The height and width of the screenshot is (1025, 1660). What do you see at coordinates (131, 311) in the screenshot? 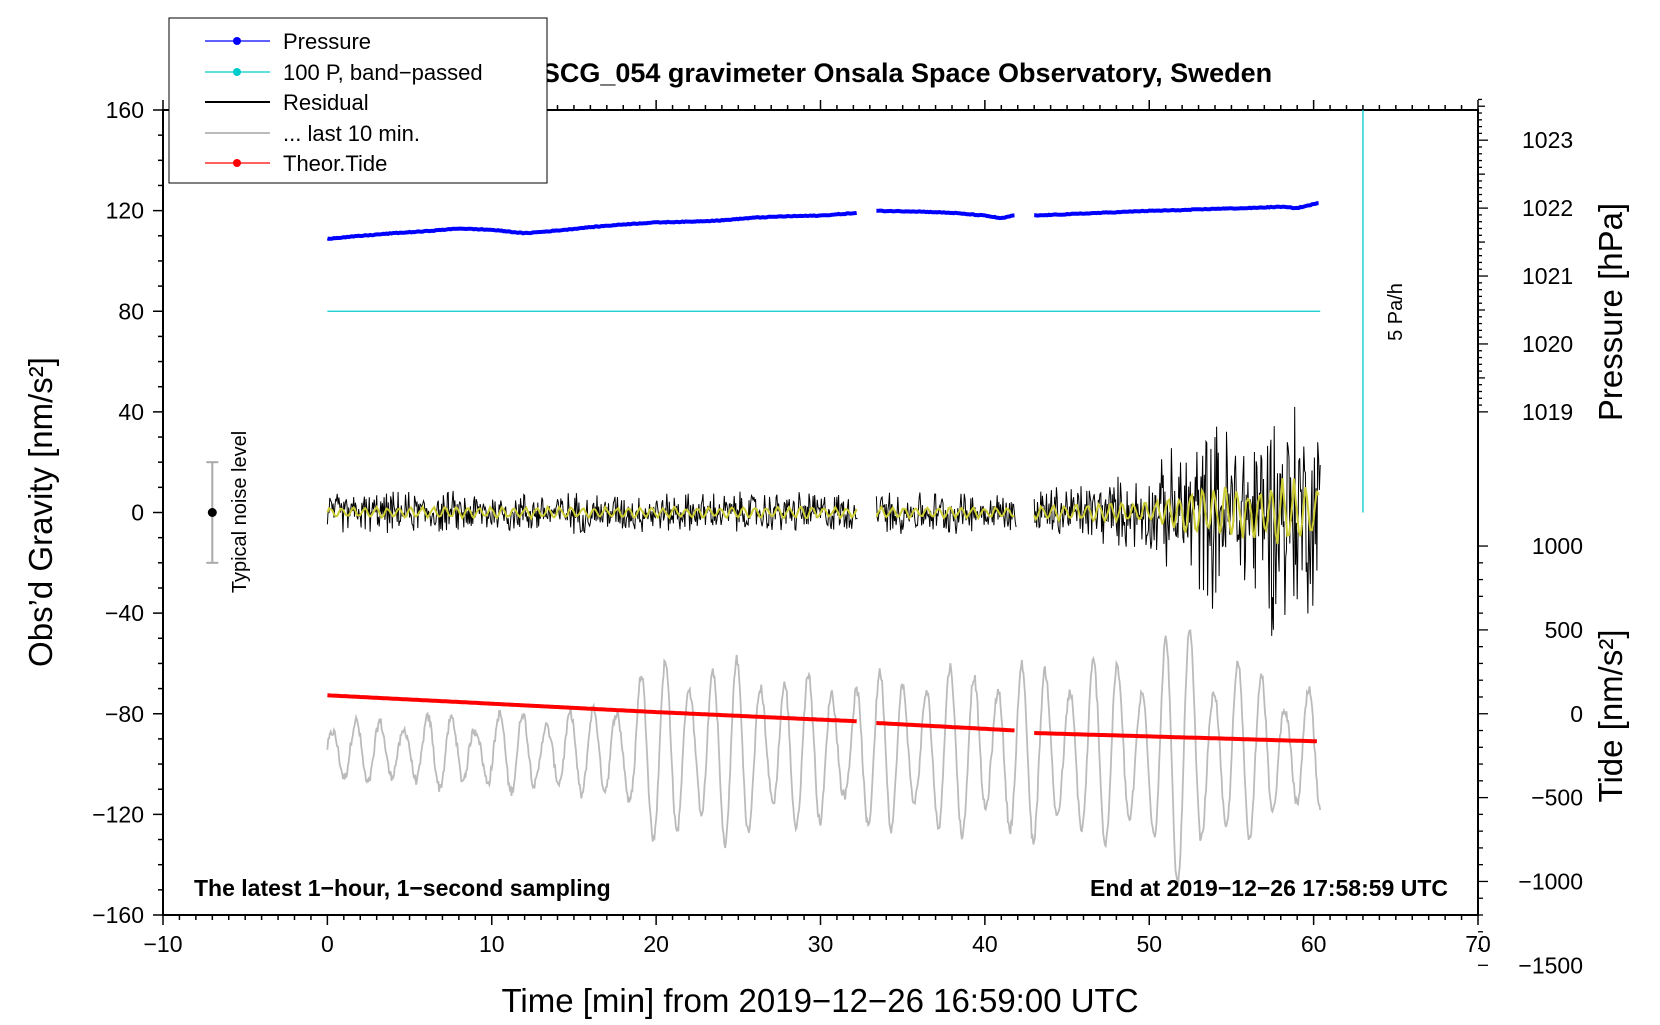
I see `y-tick-label: 80` at bounding box center [131, 311].